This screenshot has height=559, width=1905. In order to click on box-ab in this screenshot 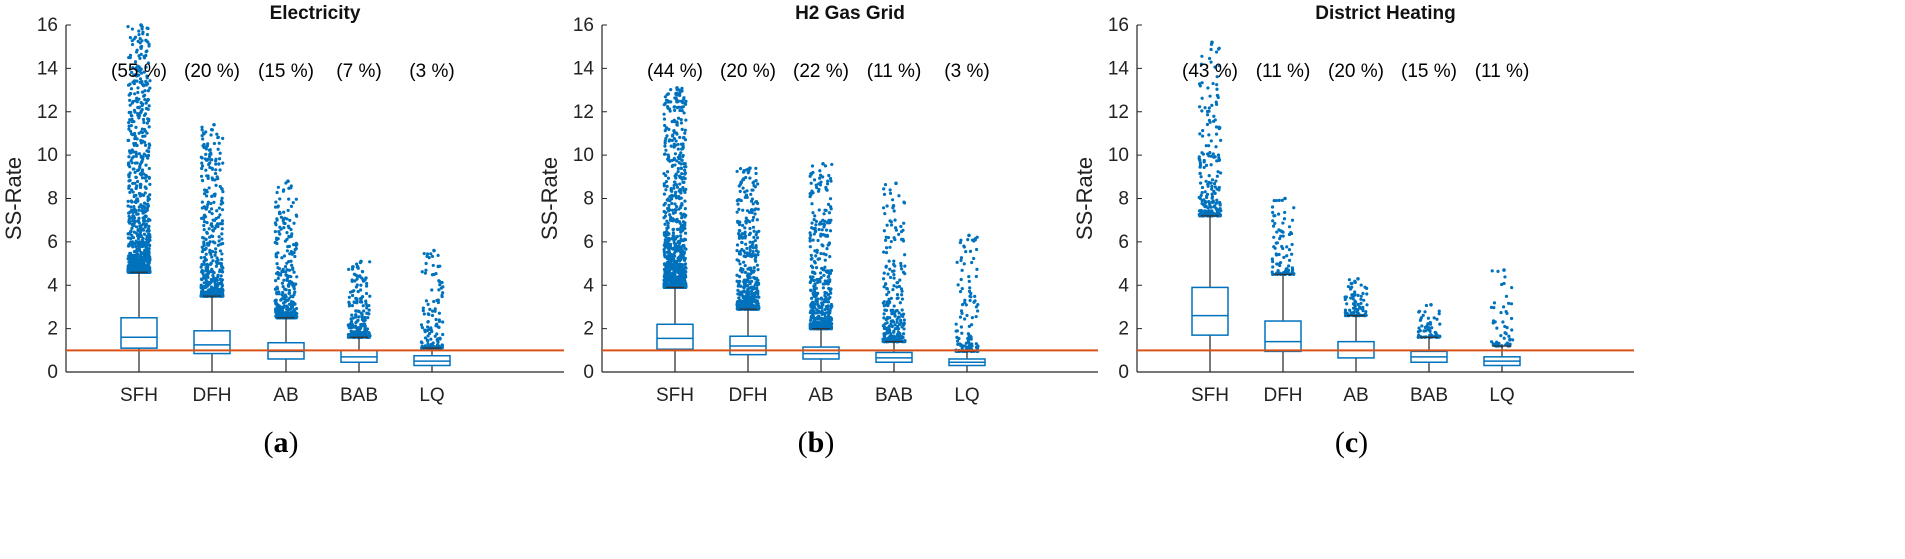, I will do `click(821, 267)`.